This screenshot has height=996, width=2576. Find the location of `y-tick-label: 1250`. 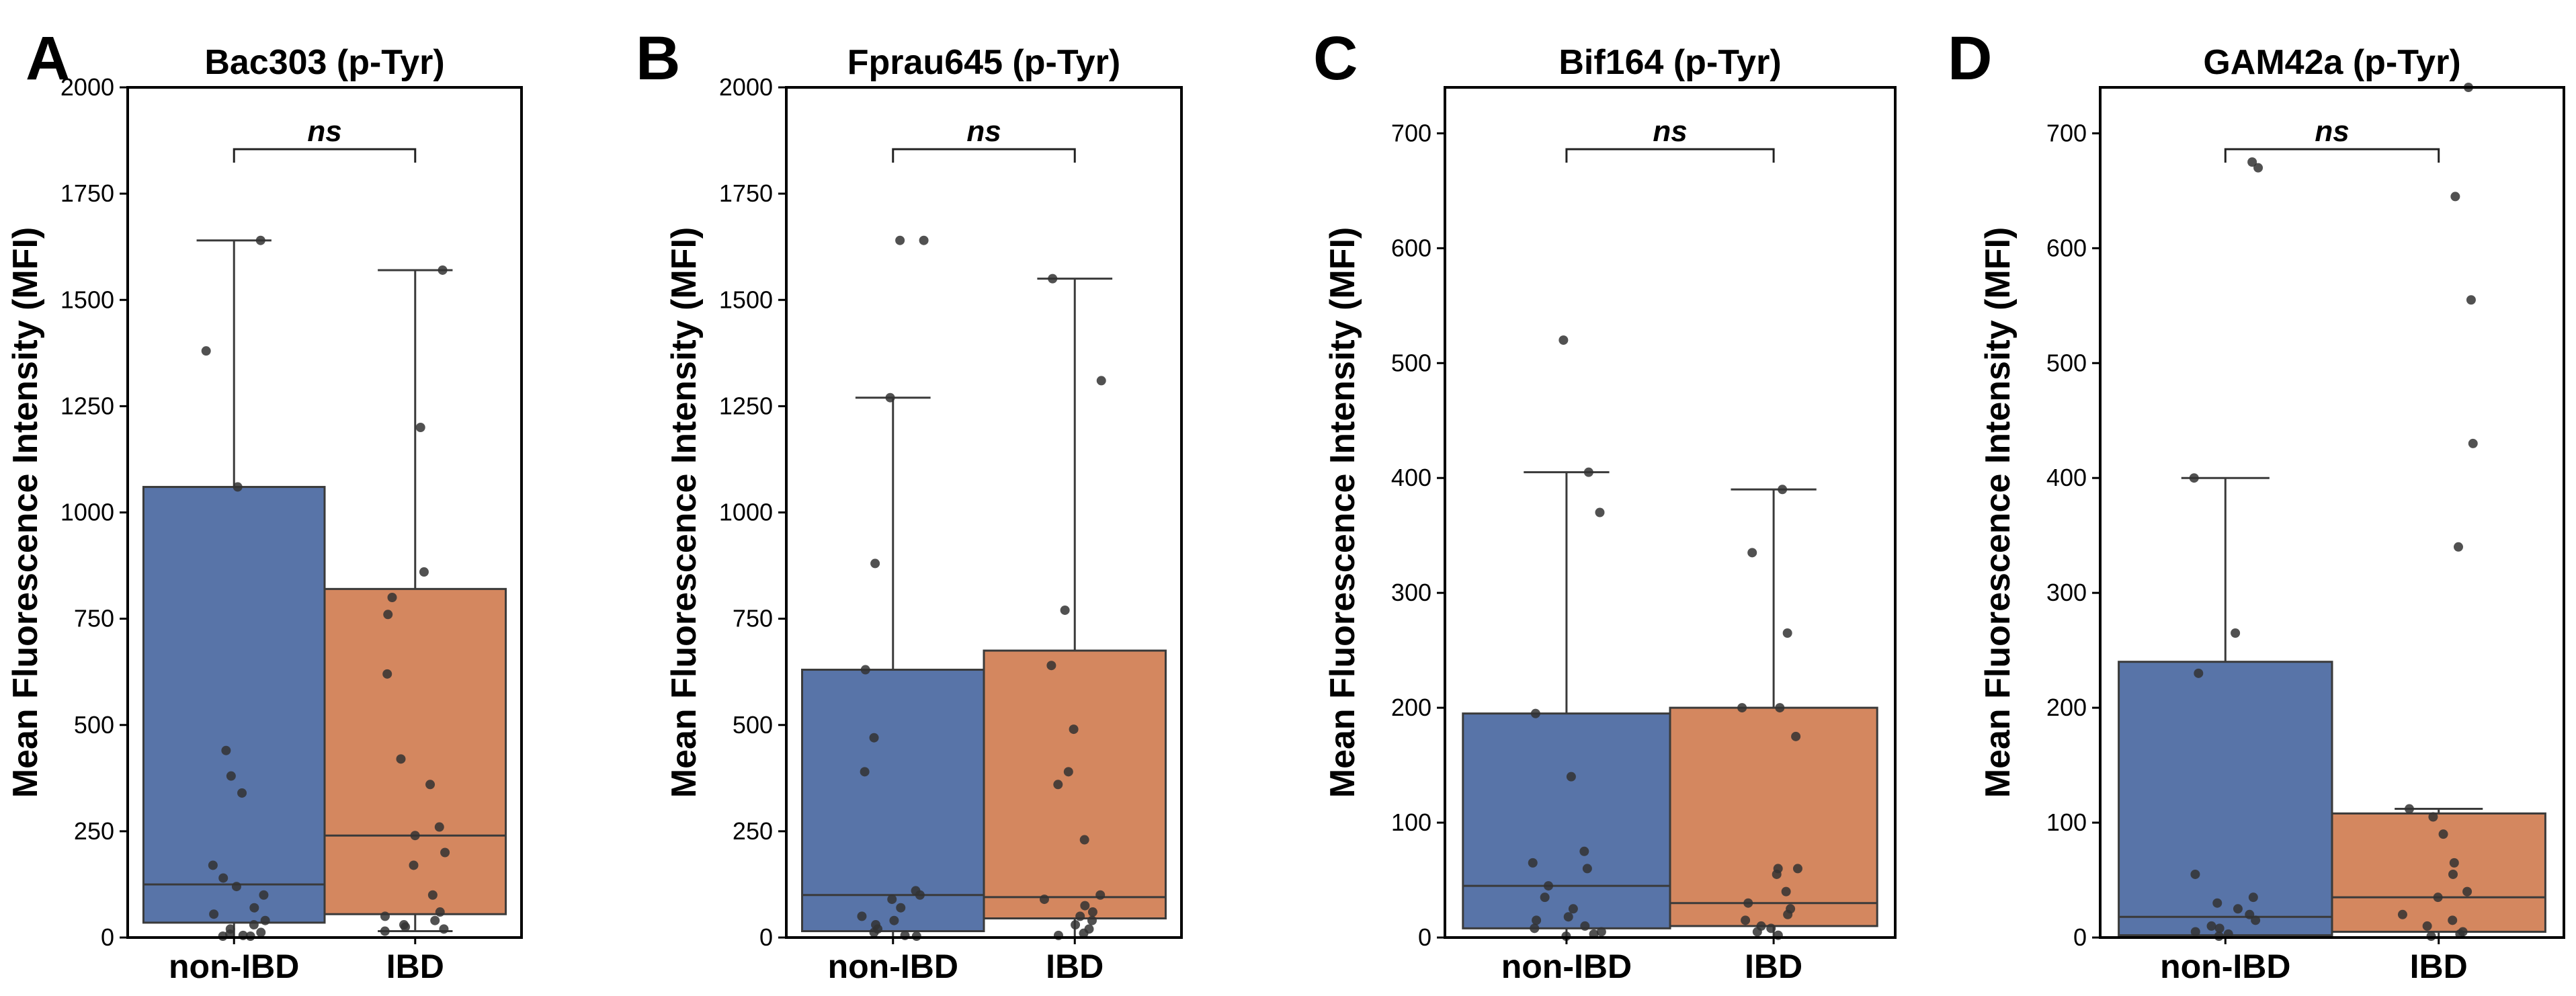

y-tick-label: 1250 is located at coordinates (746, 406).